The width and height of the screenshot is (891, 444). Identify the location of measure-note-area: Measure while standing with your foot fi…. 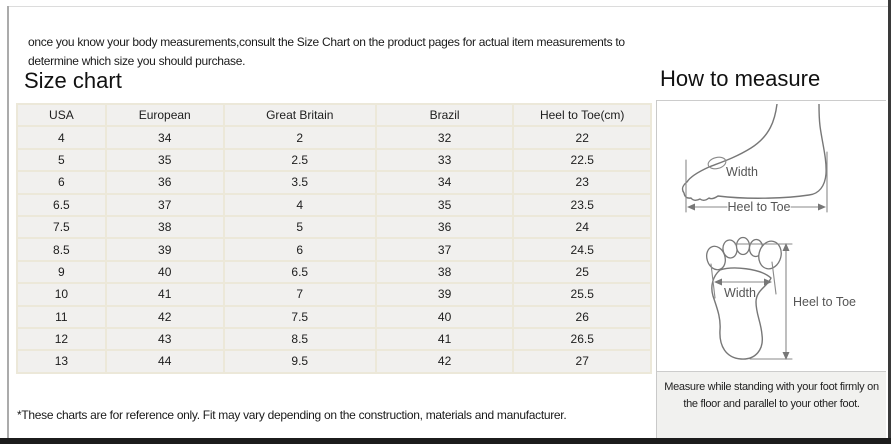
(771, 405).